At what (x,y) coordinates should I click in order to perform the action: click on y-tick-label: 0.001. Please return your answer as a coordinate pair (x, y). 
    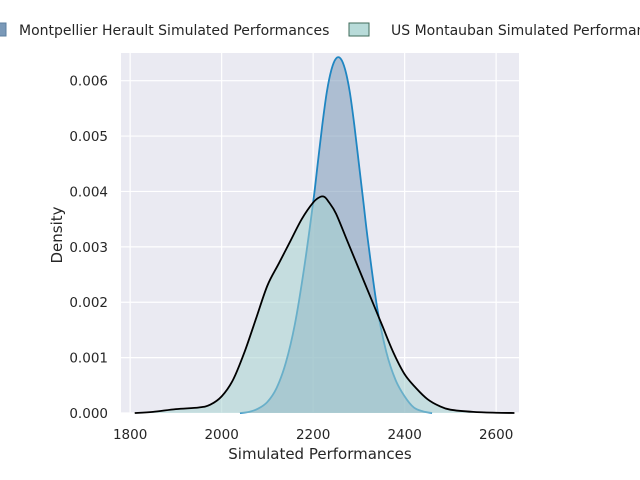
    Looking at the image, I should click on (88, 359).